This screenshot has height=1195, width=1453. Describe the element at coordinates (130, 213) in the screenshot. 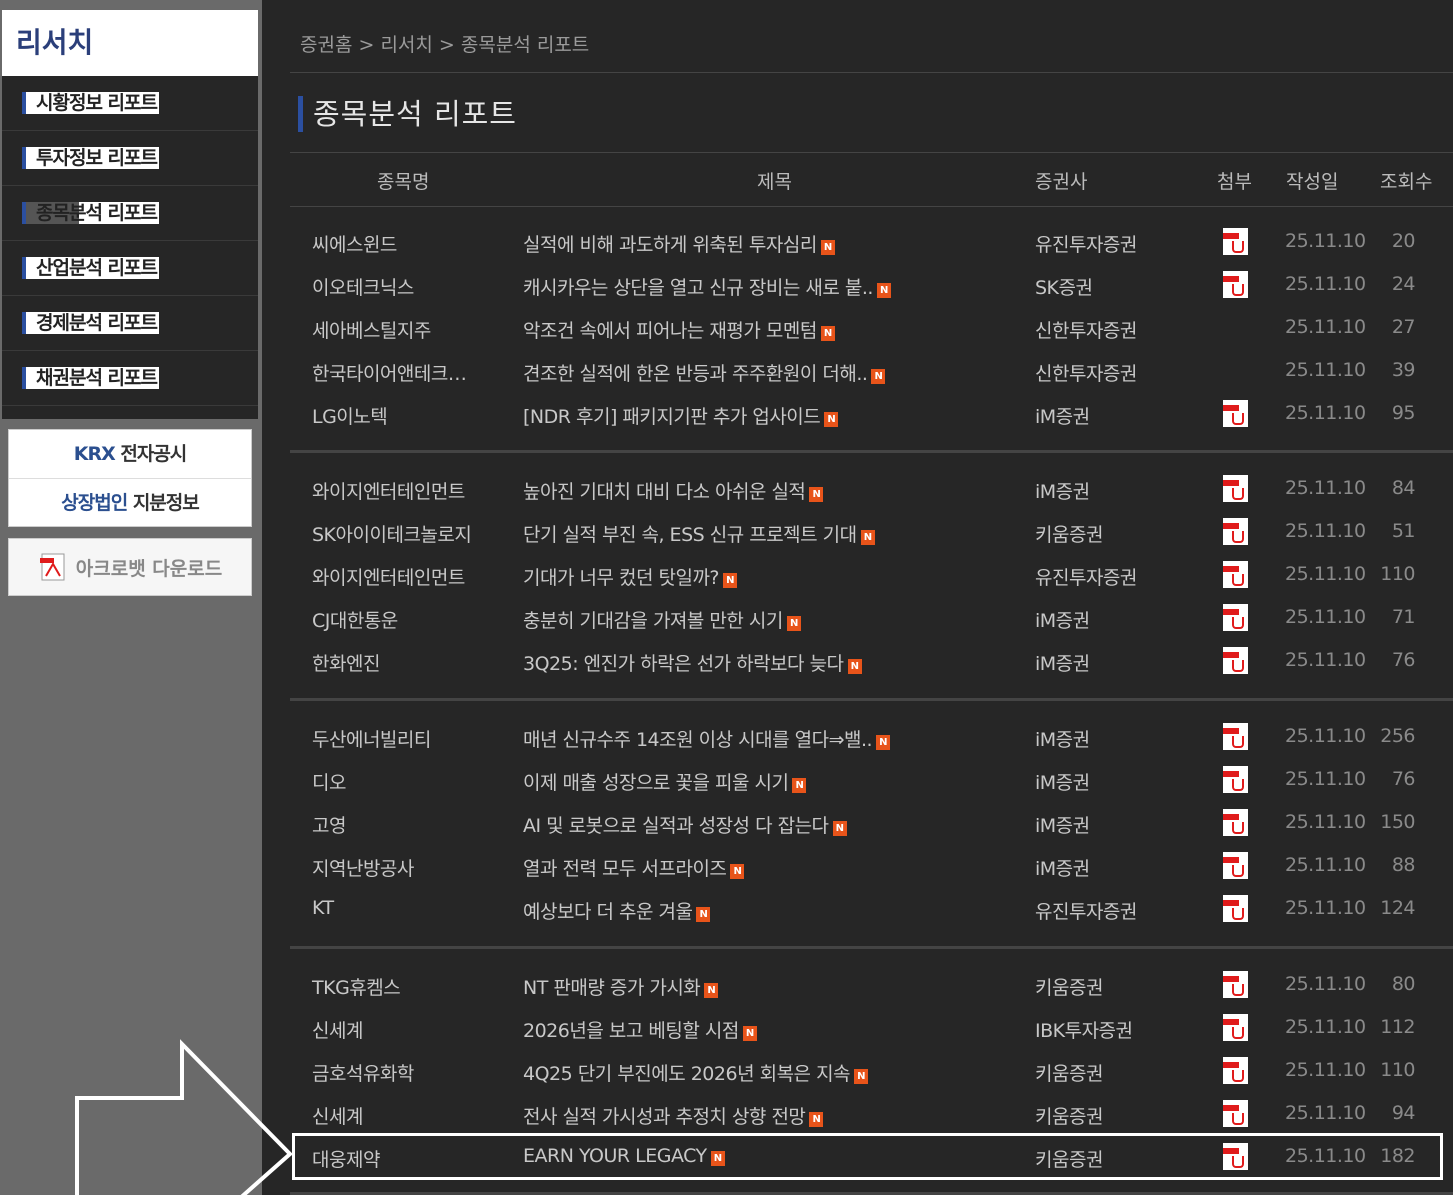

I see `sidebar-item-3: 종목분석 리포트` at that location.